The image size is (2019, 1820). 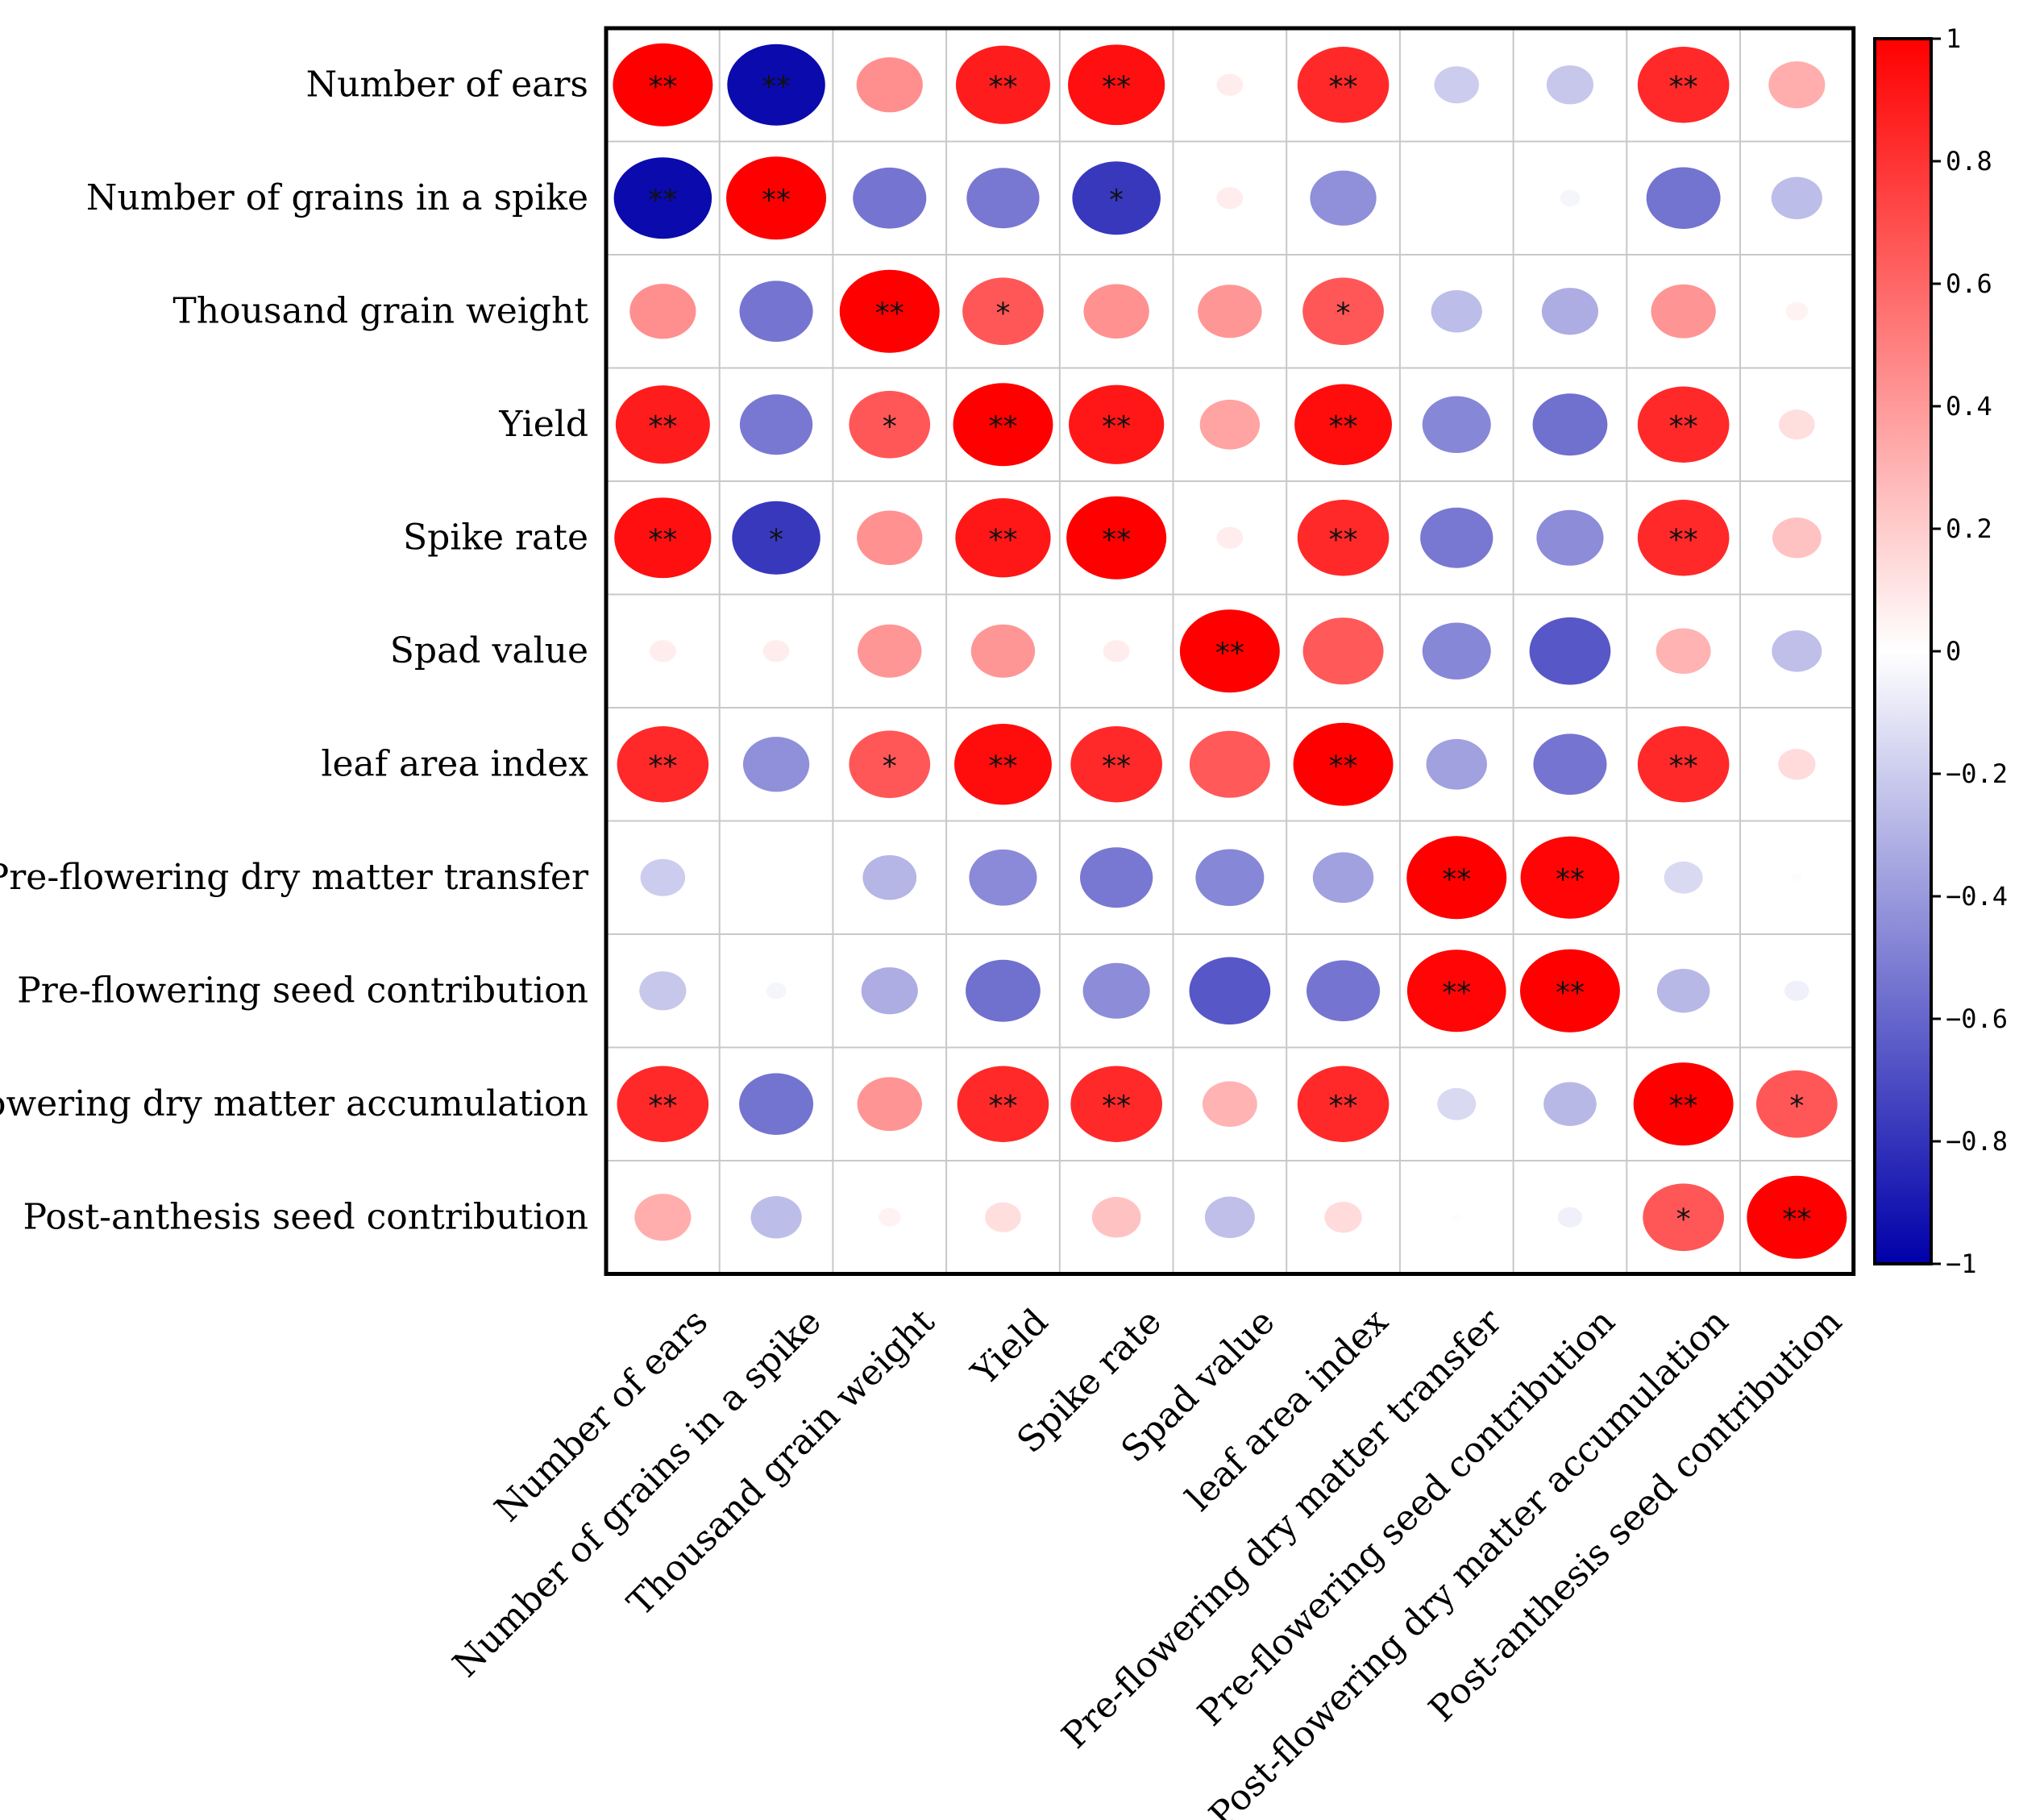 I want to click on row-label: leaf area index, so click(x=455, y=763).